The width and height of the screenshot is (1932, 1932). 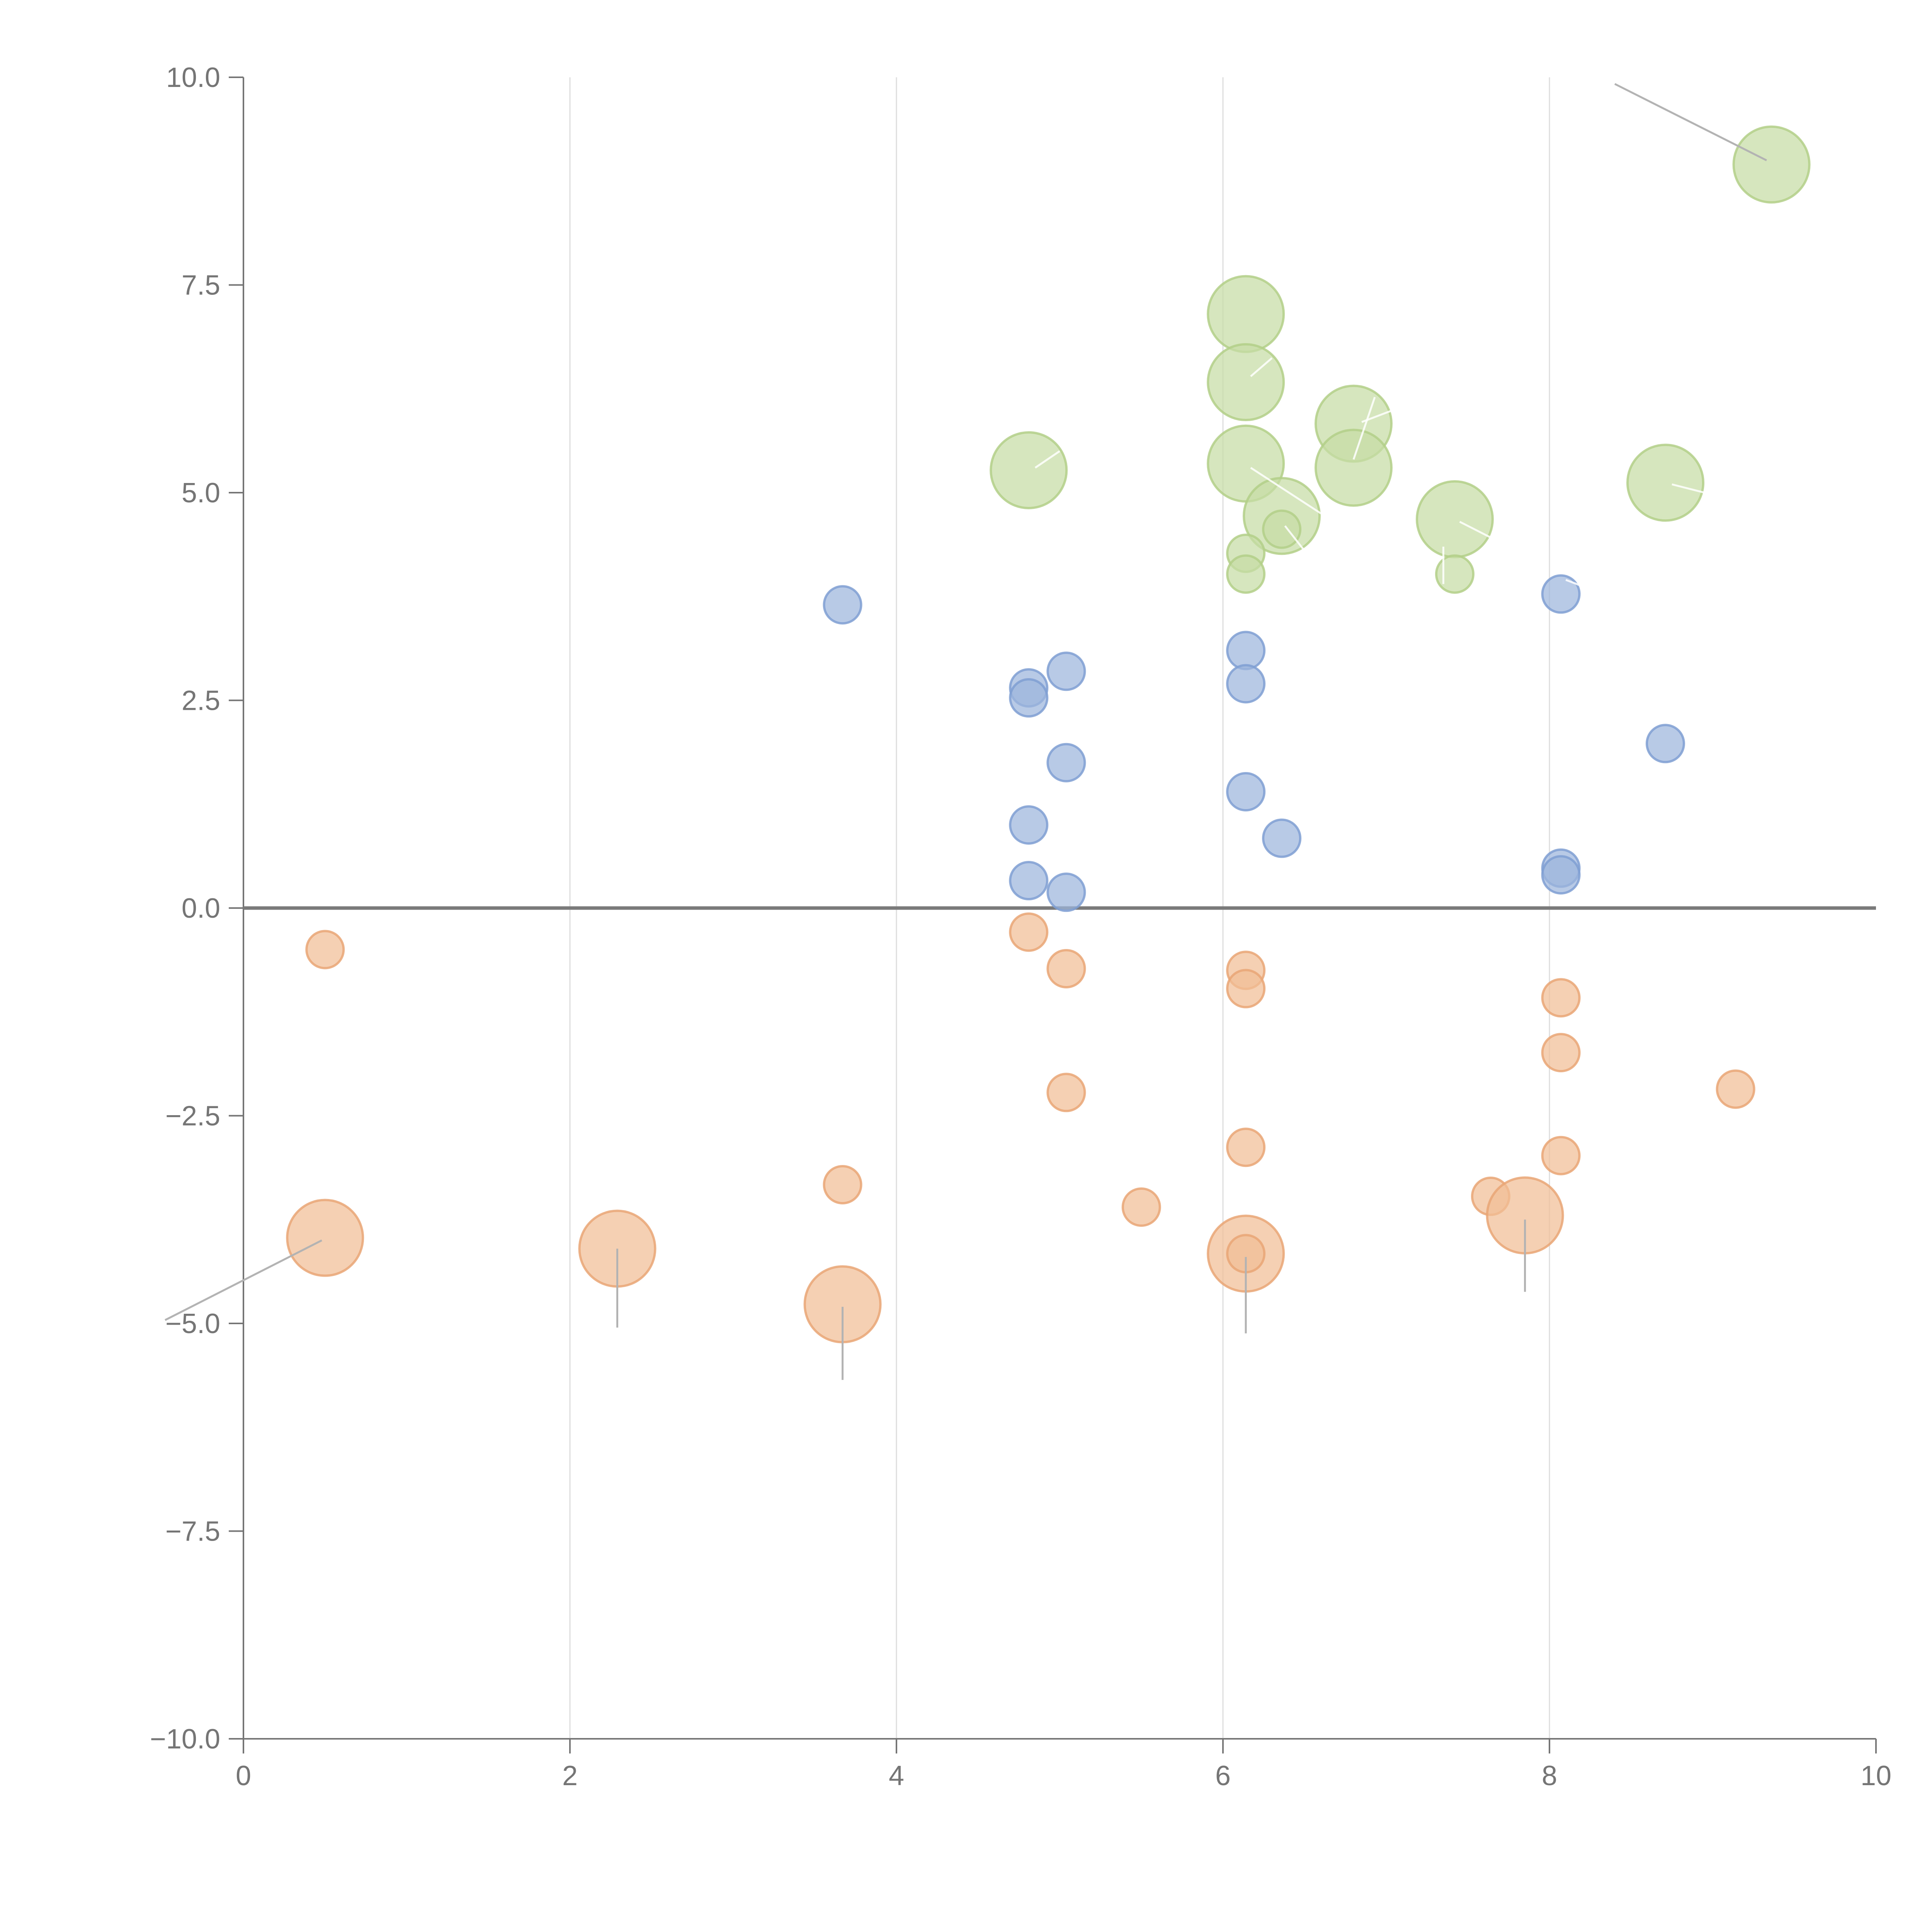 What do you see at coordinates (1876, 1775) in the screenshot?
I see `x-tick-label: 10` at bounding box center [1876, 1775].